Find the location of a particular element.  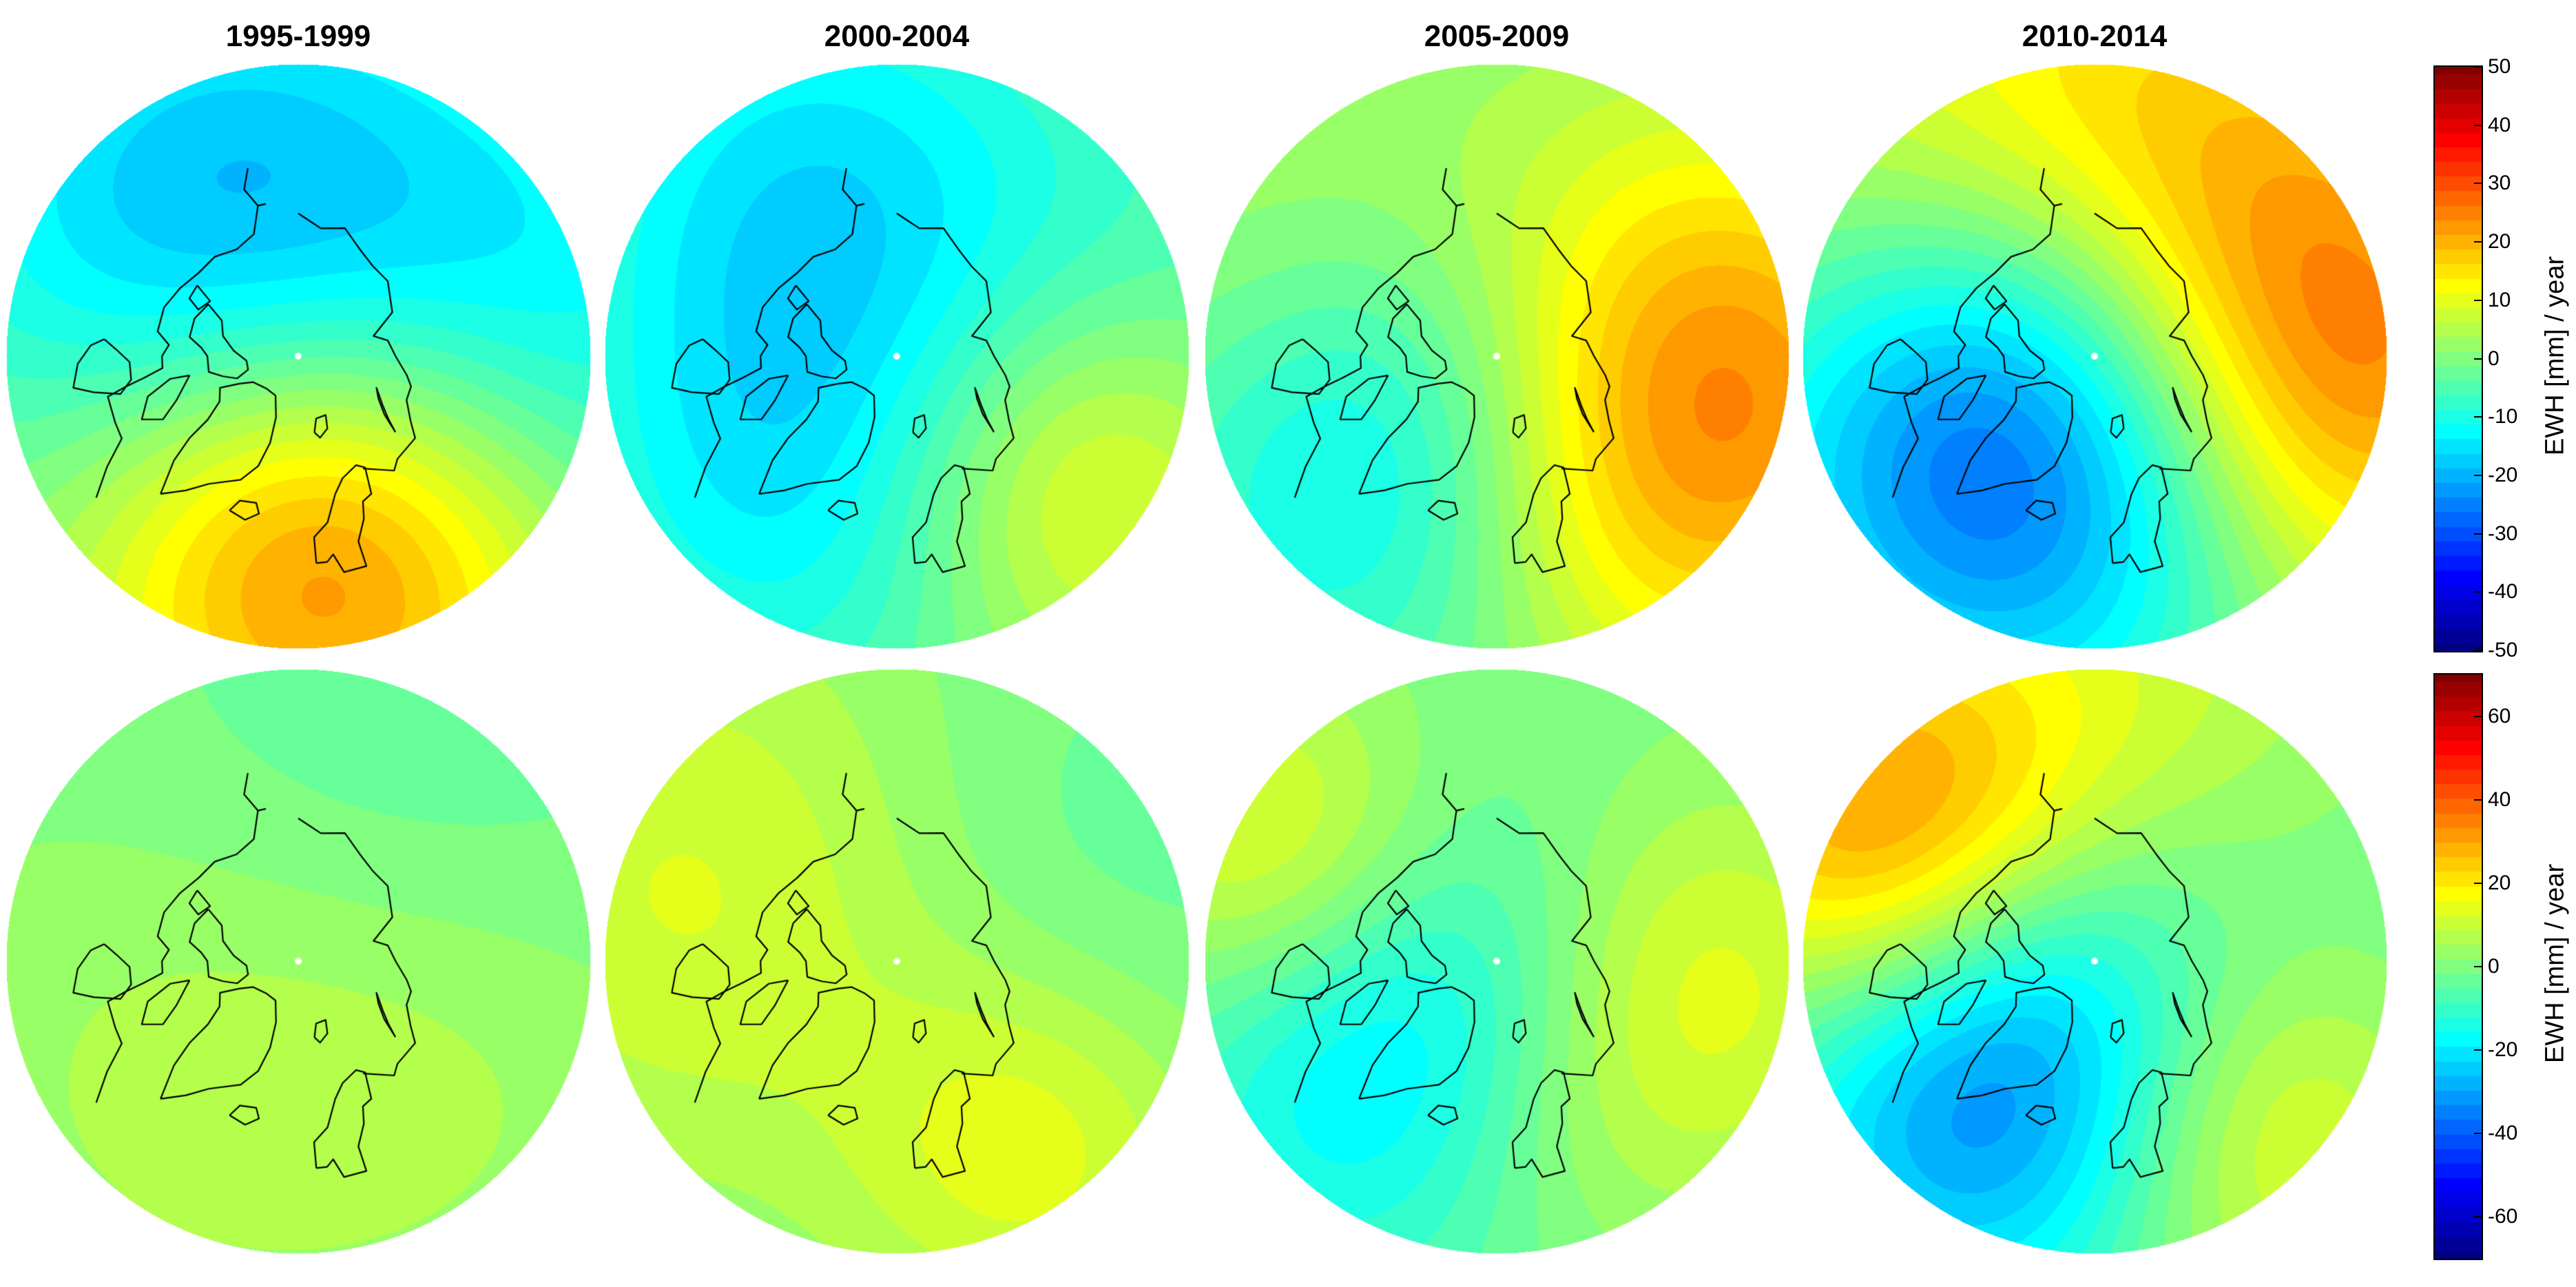

map-panel-row1-2010-2014 is located at coordinates (2094, 356).